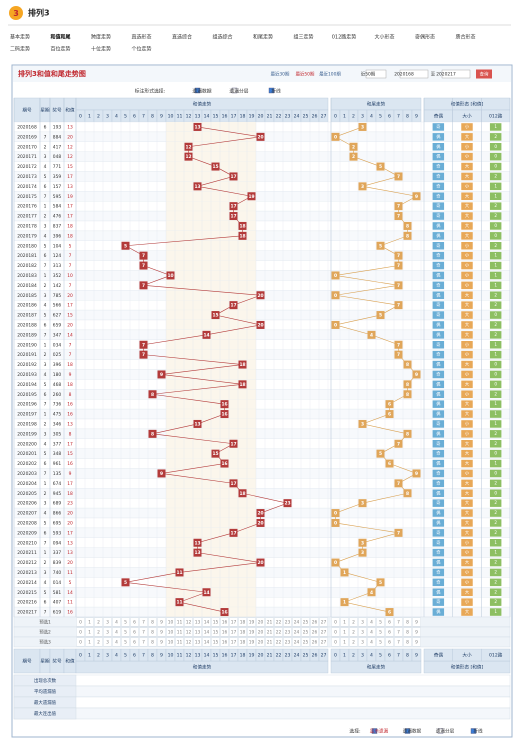 This screenshot has width=519, height=740. I want to click on nav-link: 组选综合, so click(222, 37).